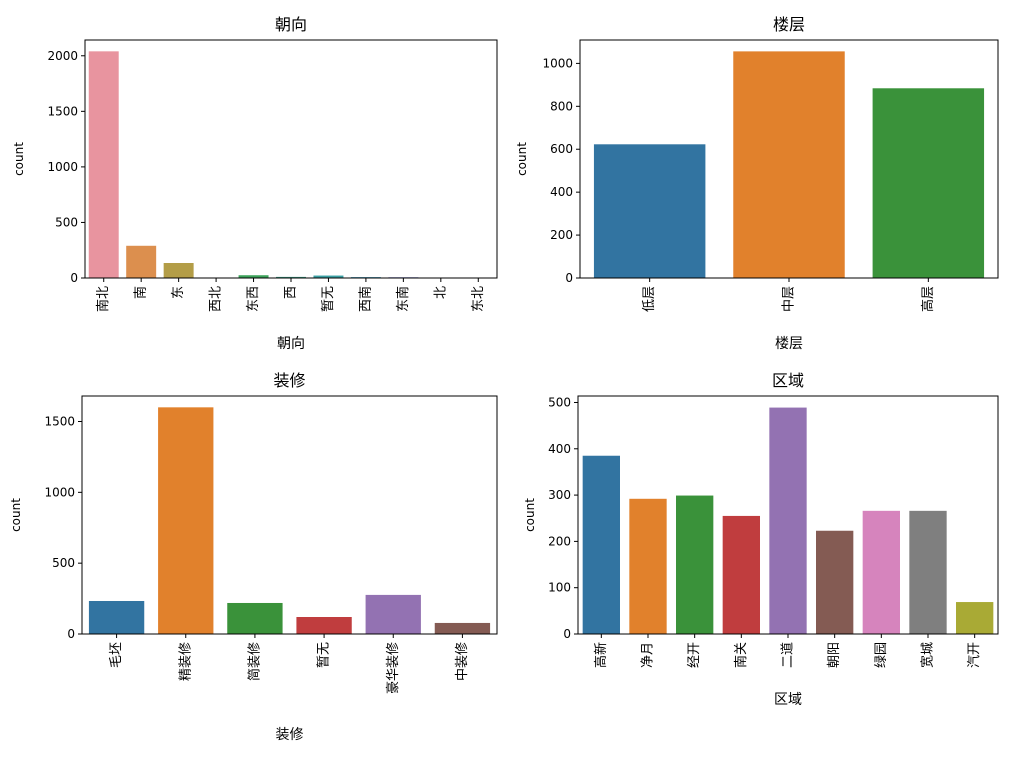 Image resolution: width=1011 pixels, height=759 pixels. I want to click on chart-title: 楼层, so click(789, 24).